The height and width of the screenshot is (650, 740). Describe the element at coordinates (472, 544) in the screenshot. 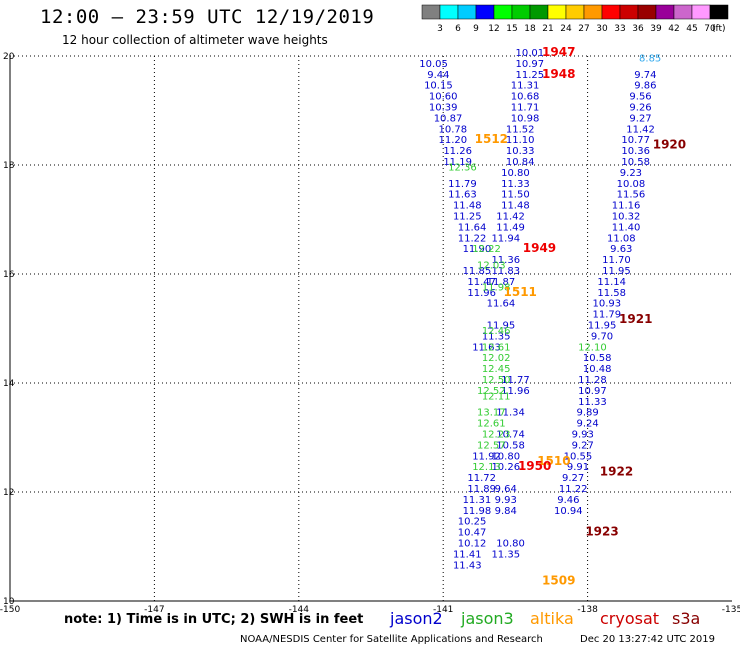

I see `data-point-jason2: 10.12` at that location.